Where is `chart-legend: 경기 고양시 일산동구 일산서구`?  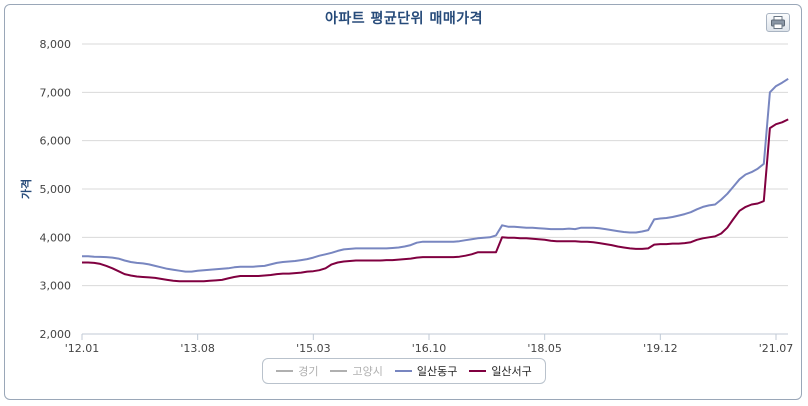 chart-legend: 경기 고양시 일산동구 일산서구 is located at coordinates (404, 371).